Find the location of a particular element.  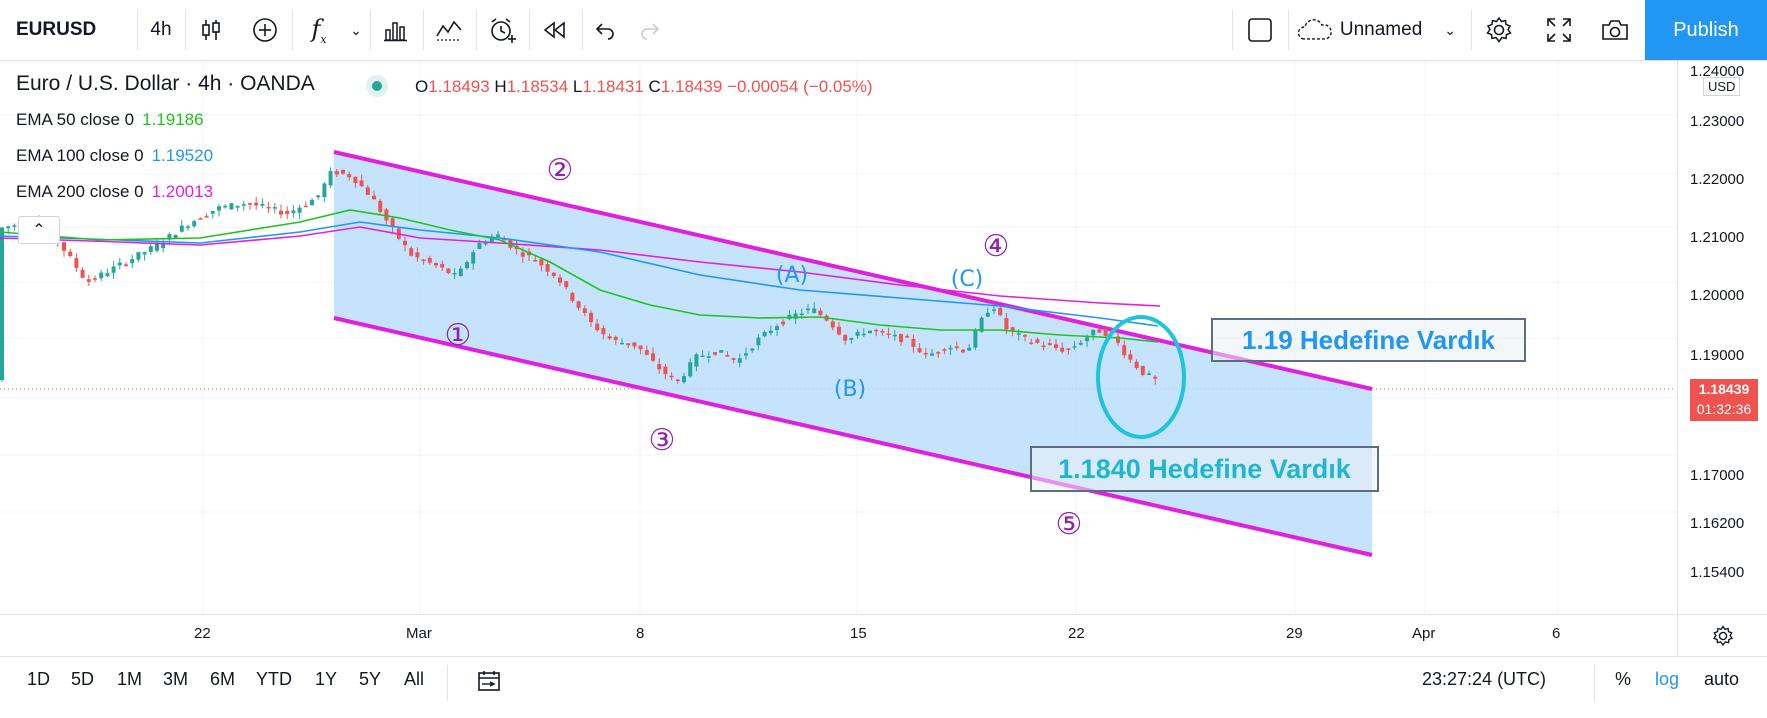

templates-button is located at coordinates (449, 30).